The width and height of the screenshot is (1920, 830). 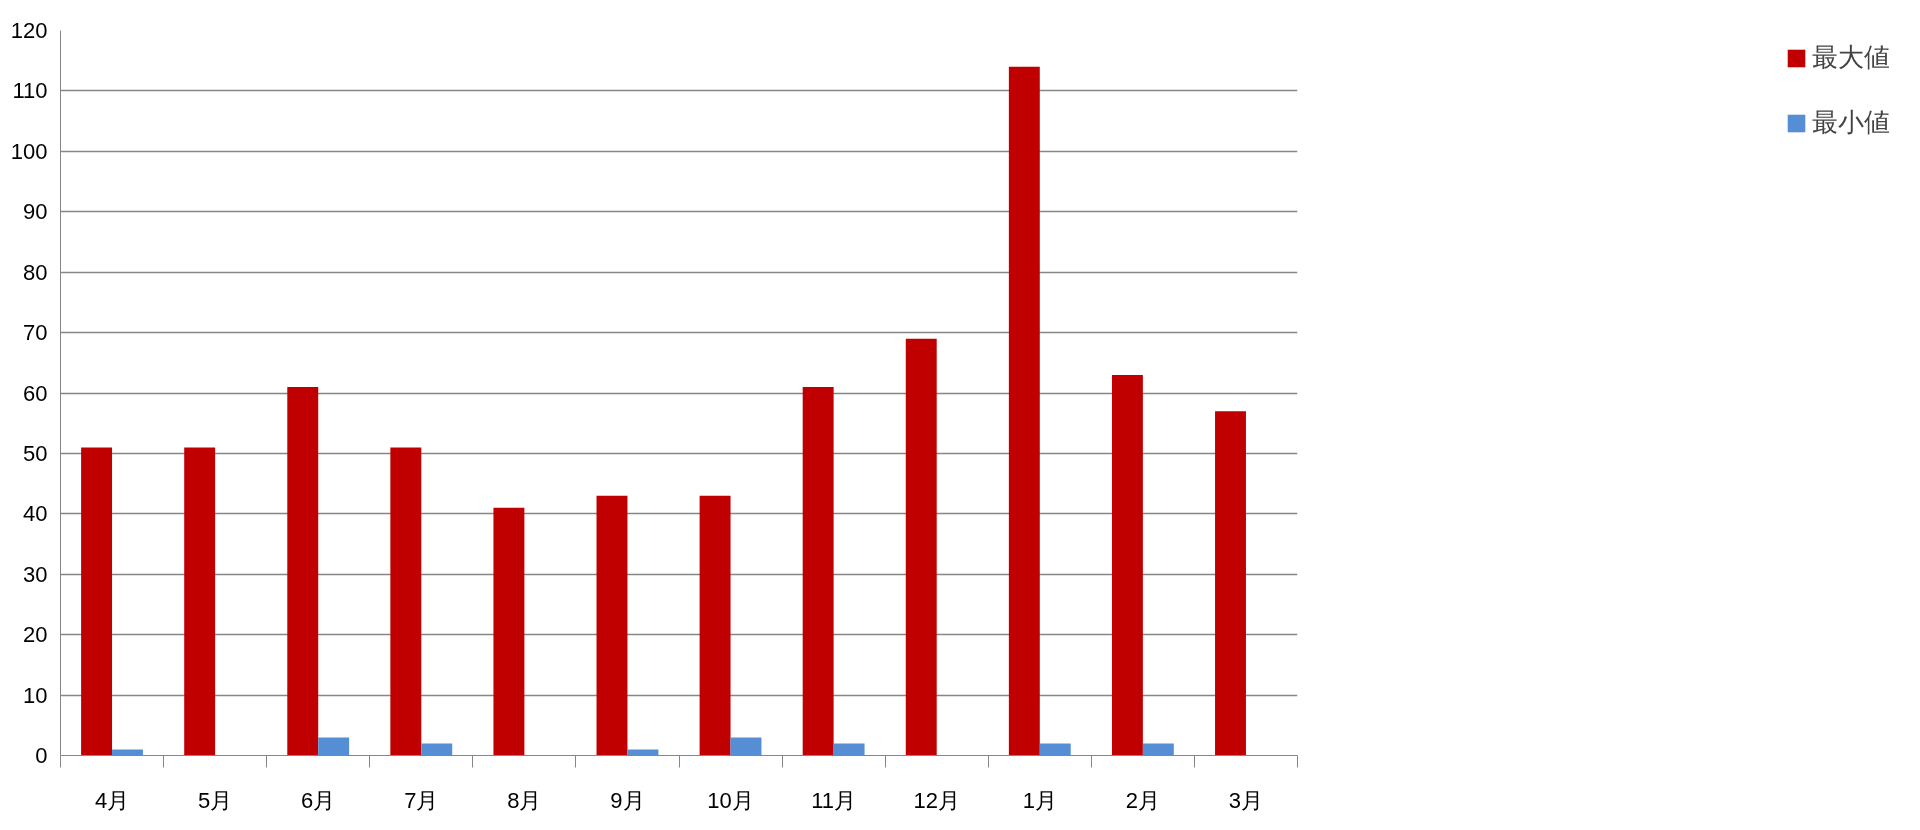 I want to click on x-tick-label: 8月, so click(x=524, y=800).